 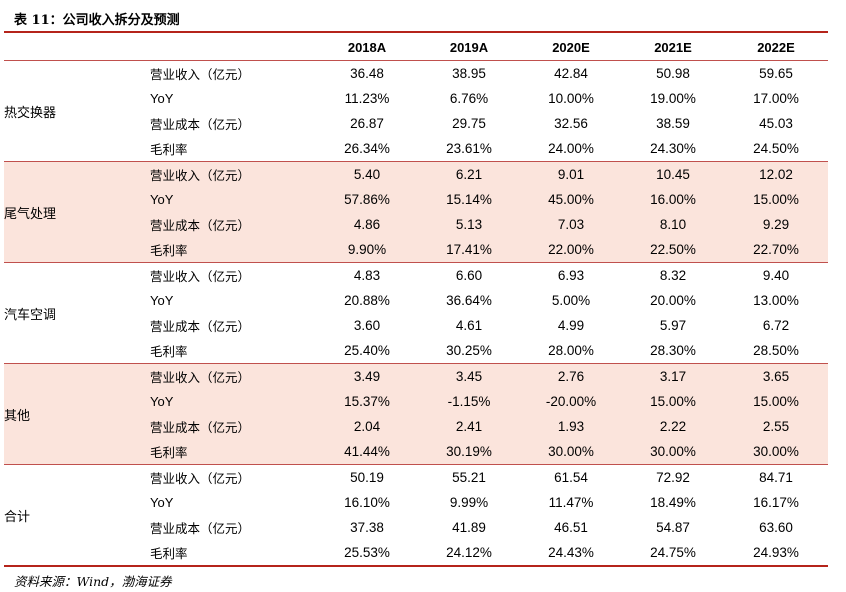 What do you see at coordinates (571, 174) in the screenshot?
I see `table-cell: 9.01` at bounding box center [571, 174].